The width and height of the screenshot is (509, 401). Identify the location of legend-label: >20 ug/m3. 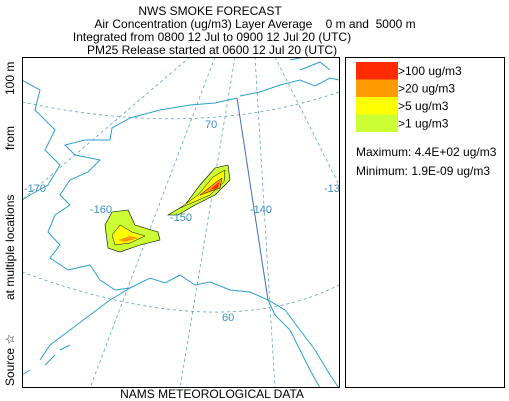
(426, 89).